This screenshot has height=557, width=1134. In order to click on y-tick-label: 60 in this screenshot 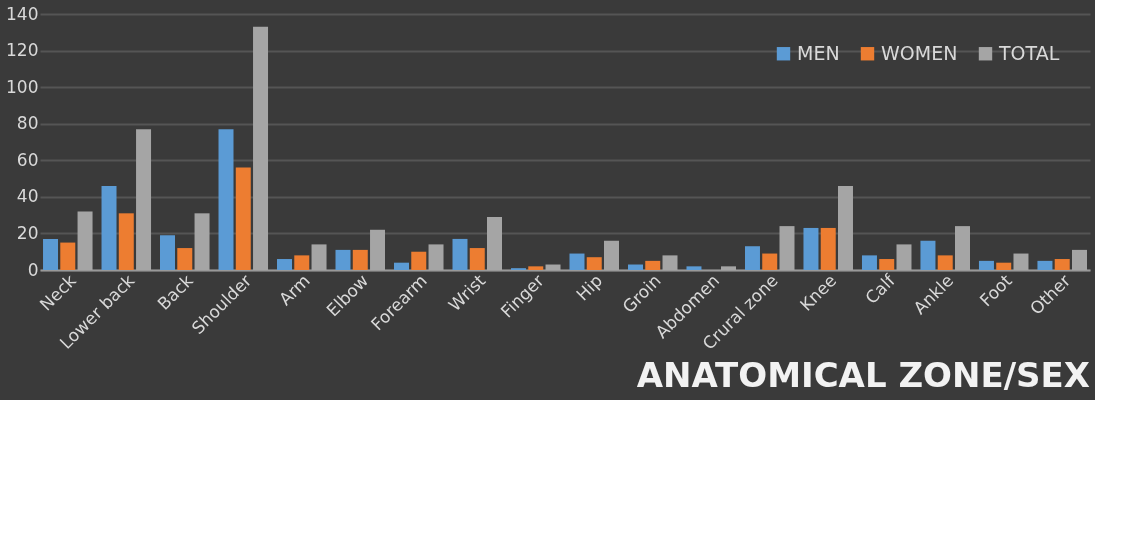, I will do `click(27, 159)`.